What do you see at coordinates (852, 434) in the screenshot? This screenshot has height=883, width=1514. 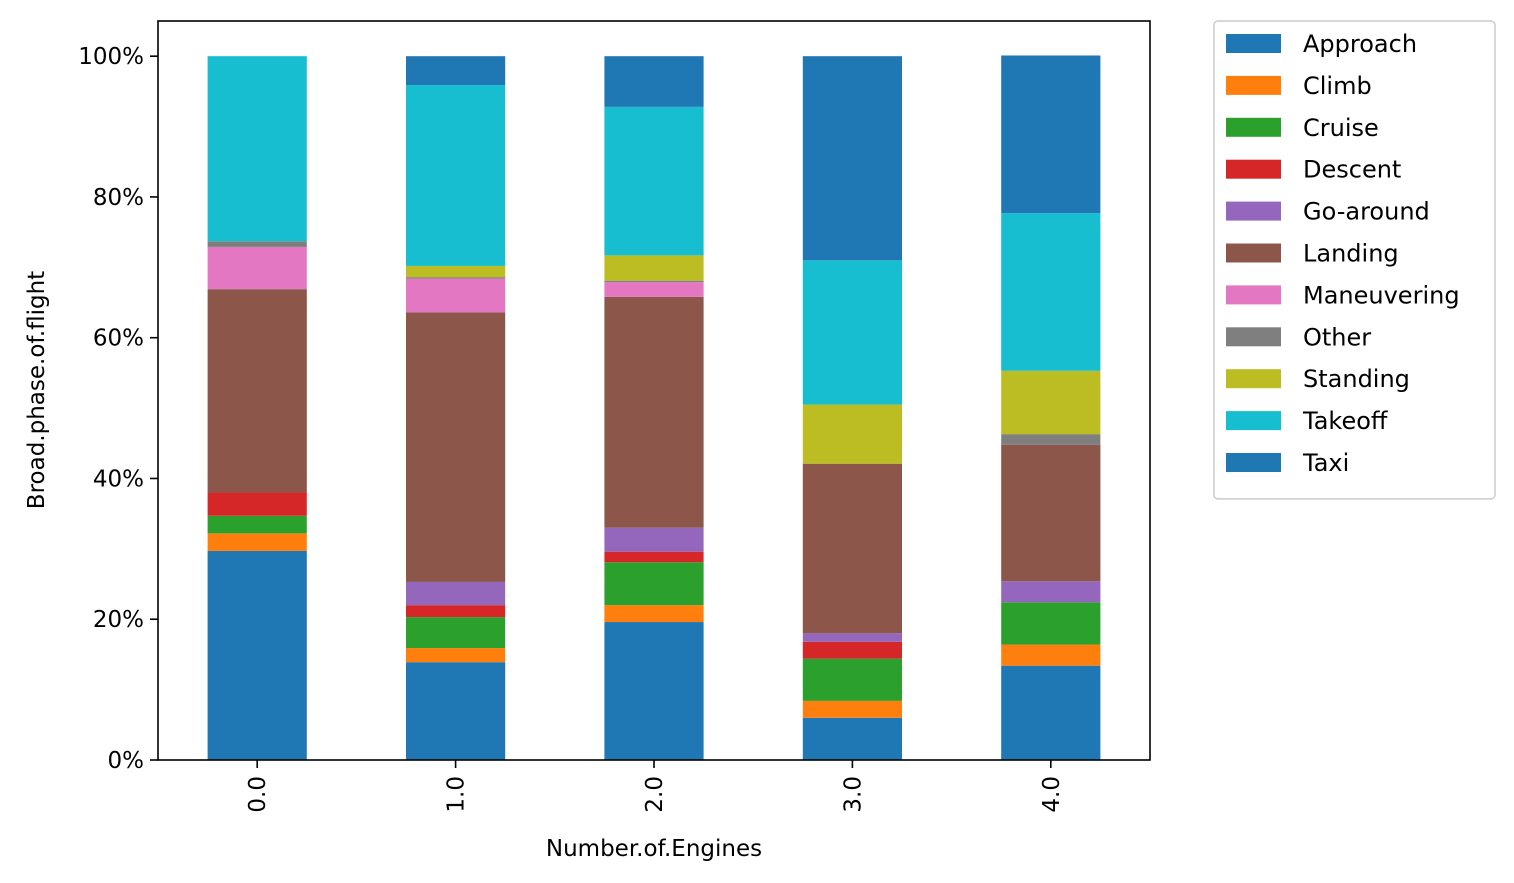 I see `bar-standing-3.0` at bounding box center [852, 434].